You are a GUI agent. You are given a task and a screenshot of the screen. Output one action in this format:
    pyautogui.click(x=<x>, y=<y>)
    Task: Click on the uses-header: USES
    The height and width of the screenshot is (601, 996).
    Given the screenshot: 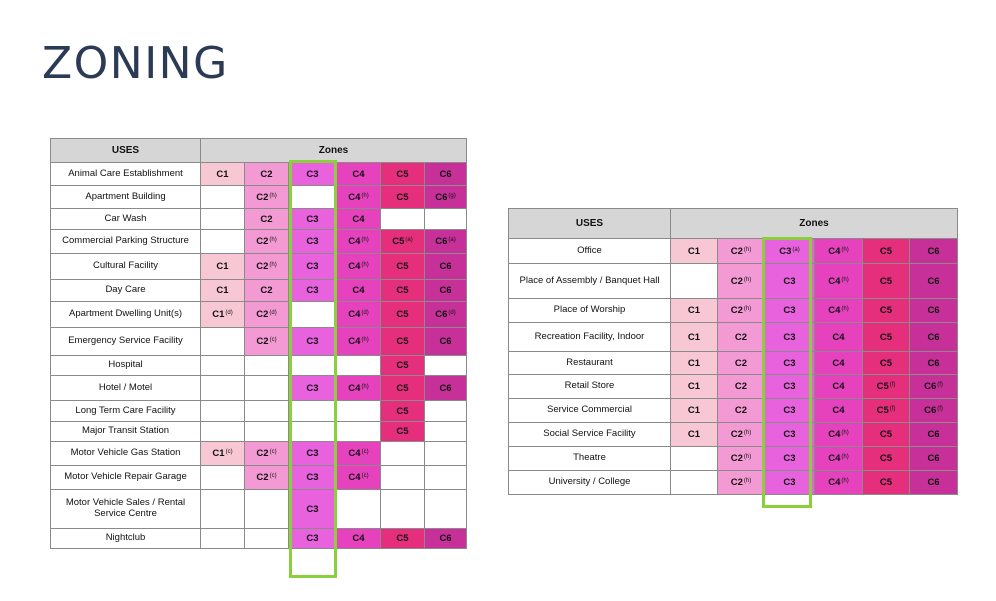 What is the action you would take?
    pyautogui.click(x=125, y=150)
    